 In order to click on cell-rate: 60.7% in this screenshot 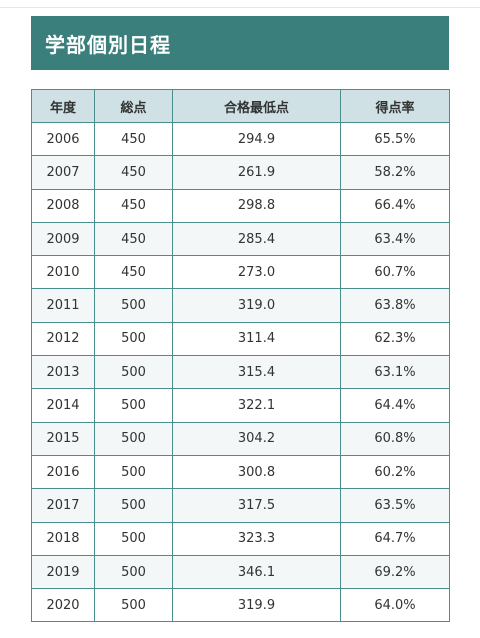, I will do `click(395, 272)`.